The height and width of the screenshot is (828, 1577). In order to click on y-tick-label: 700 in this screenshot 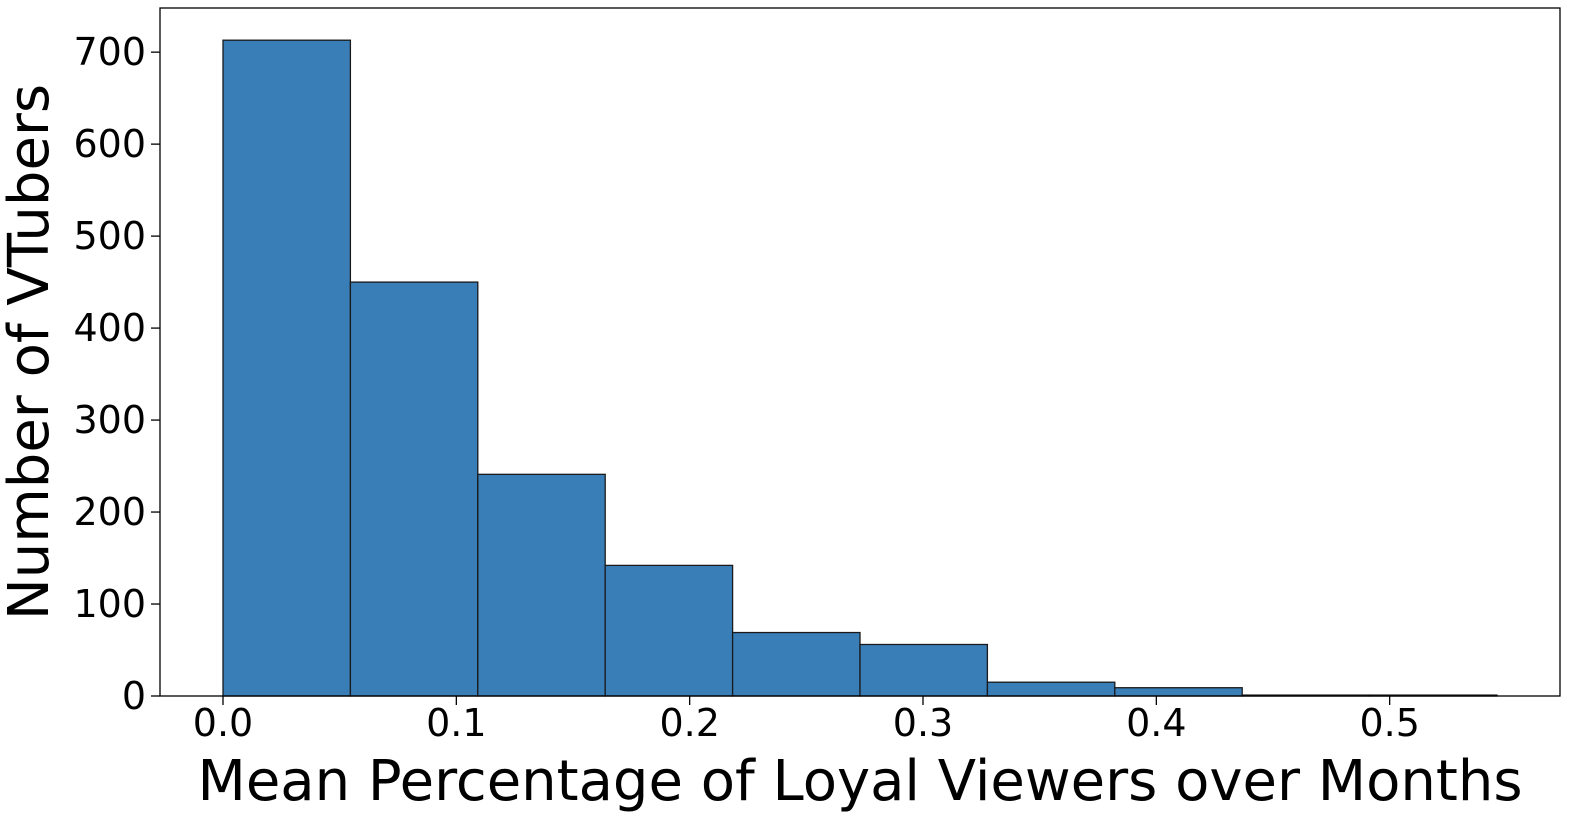, I will do `click(109, 52)`.